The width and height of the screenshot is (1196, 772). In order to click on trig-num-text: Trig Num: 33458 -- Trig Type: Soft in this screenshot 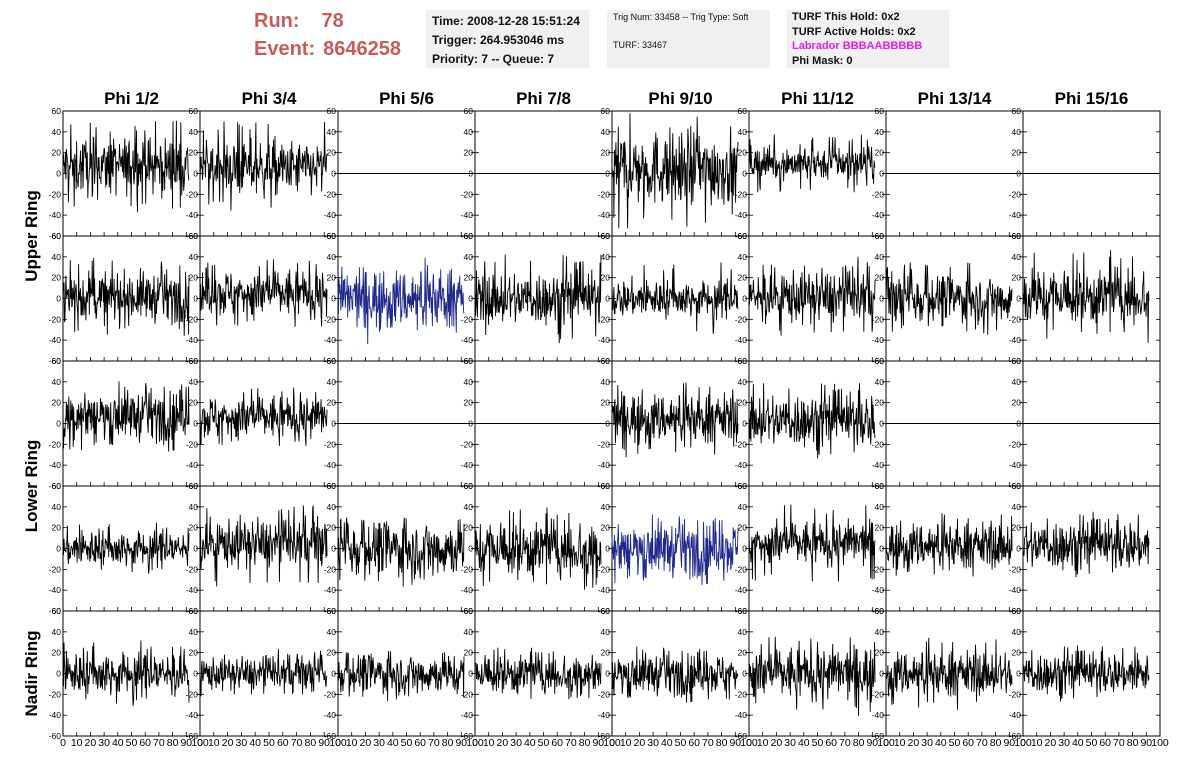, I will do `click(681, 17)`.